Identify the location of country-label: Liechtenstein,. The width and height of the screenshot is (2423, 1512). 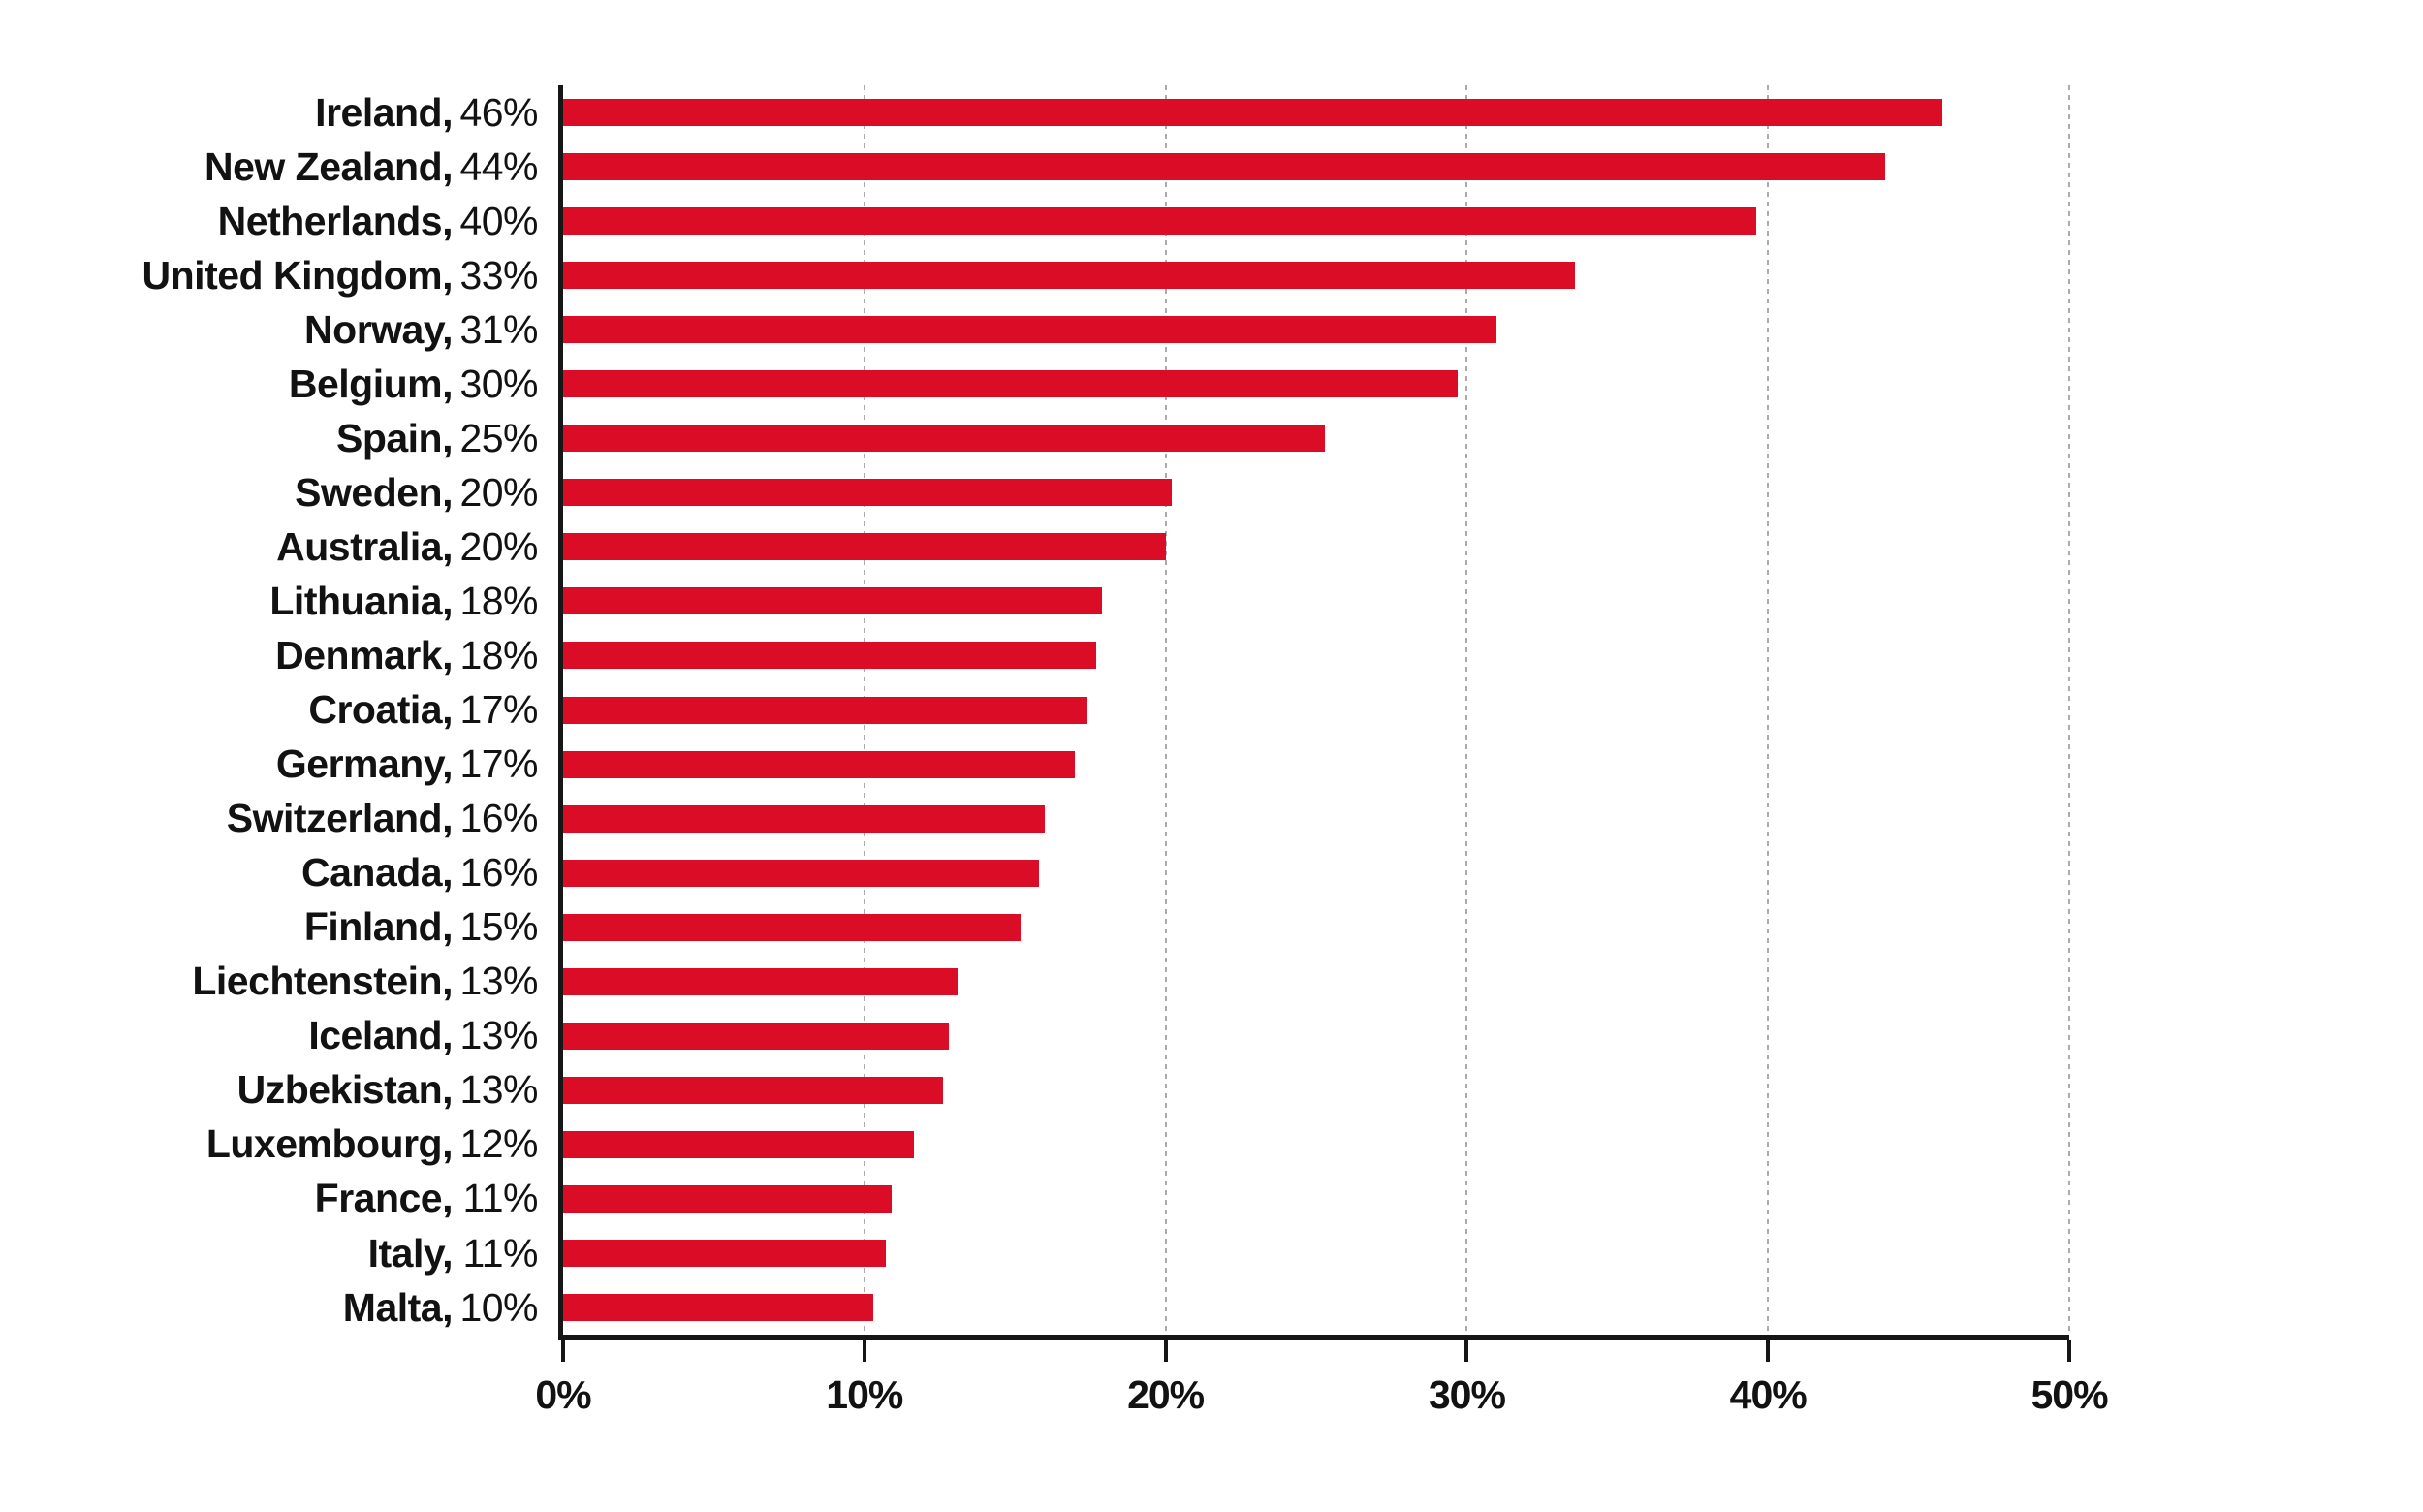
(322, 982).